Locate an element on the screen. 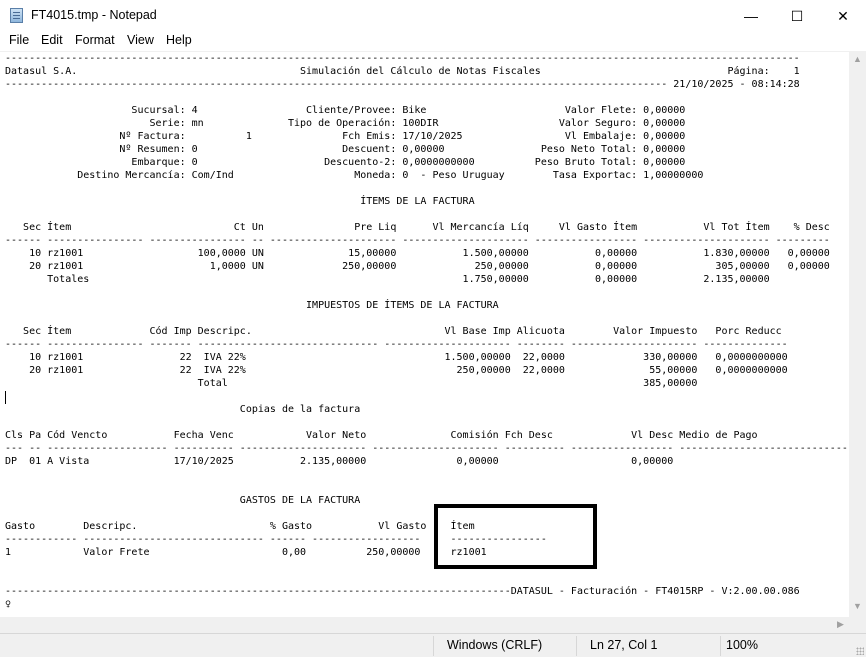 The width and height of the screenshot is (866, 657). menu-view: View is located at coordinates (140, 40).